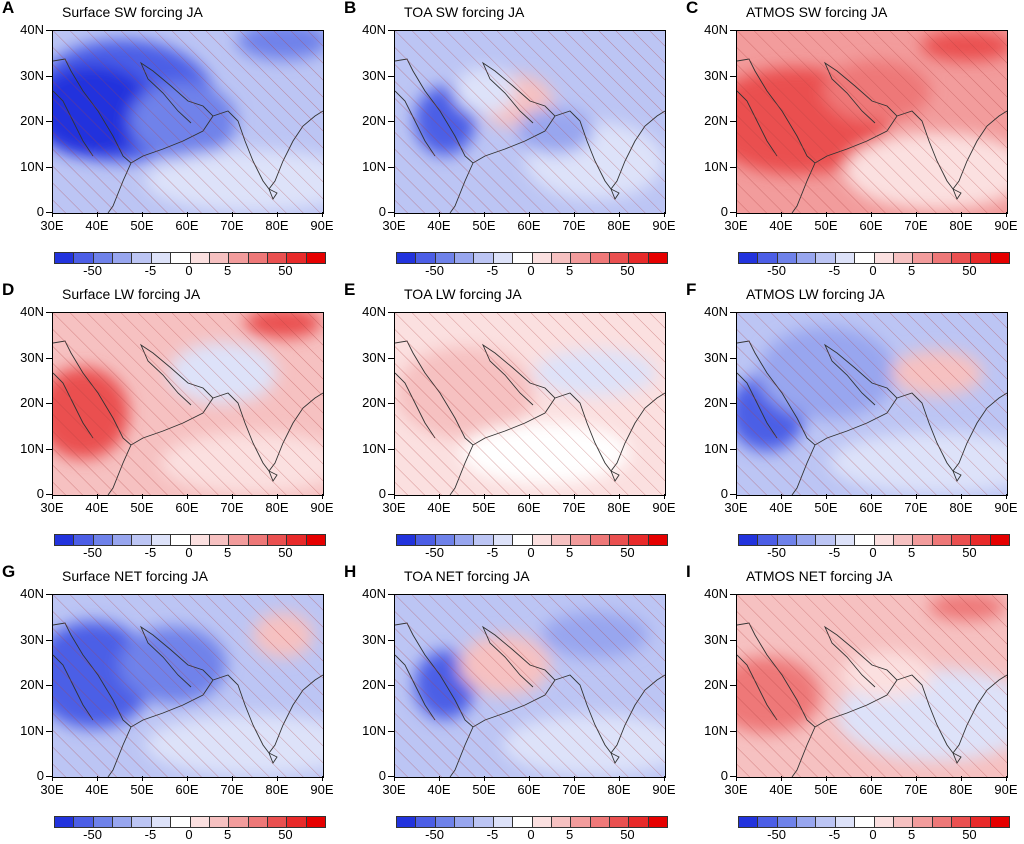 Image resolution: width=1024 pixels, height=844 pixels. Describe the element at coordinates (530, 404) in the screenshot. I see `significance-hatching` at that location.